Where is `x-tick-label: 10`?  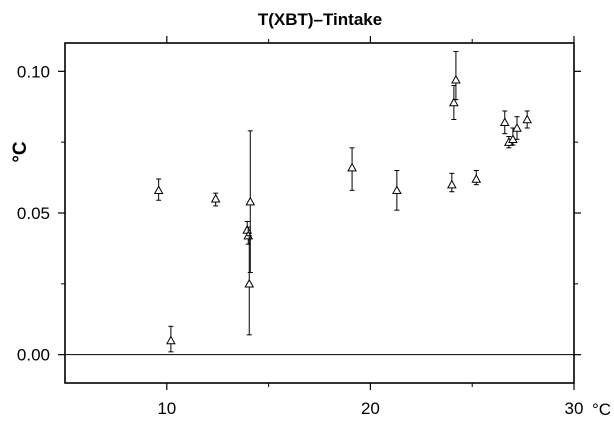 x-tick-label: 10 is located at coordinates (166, 408).